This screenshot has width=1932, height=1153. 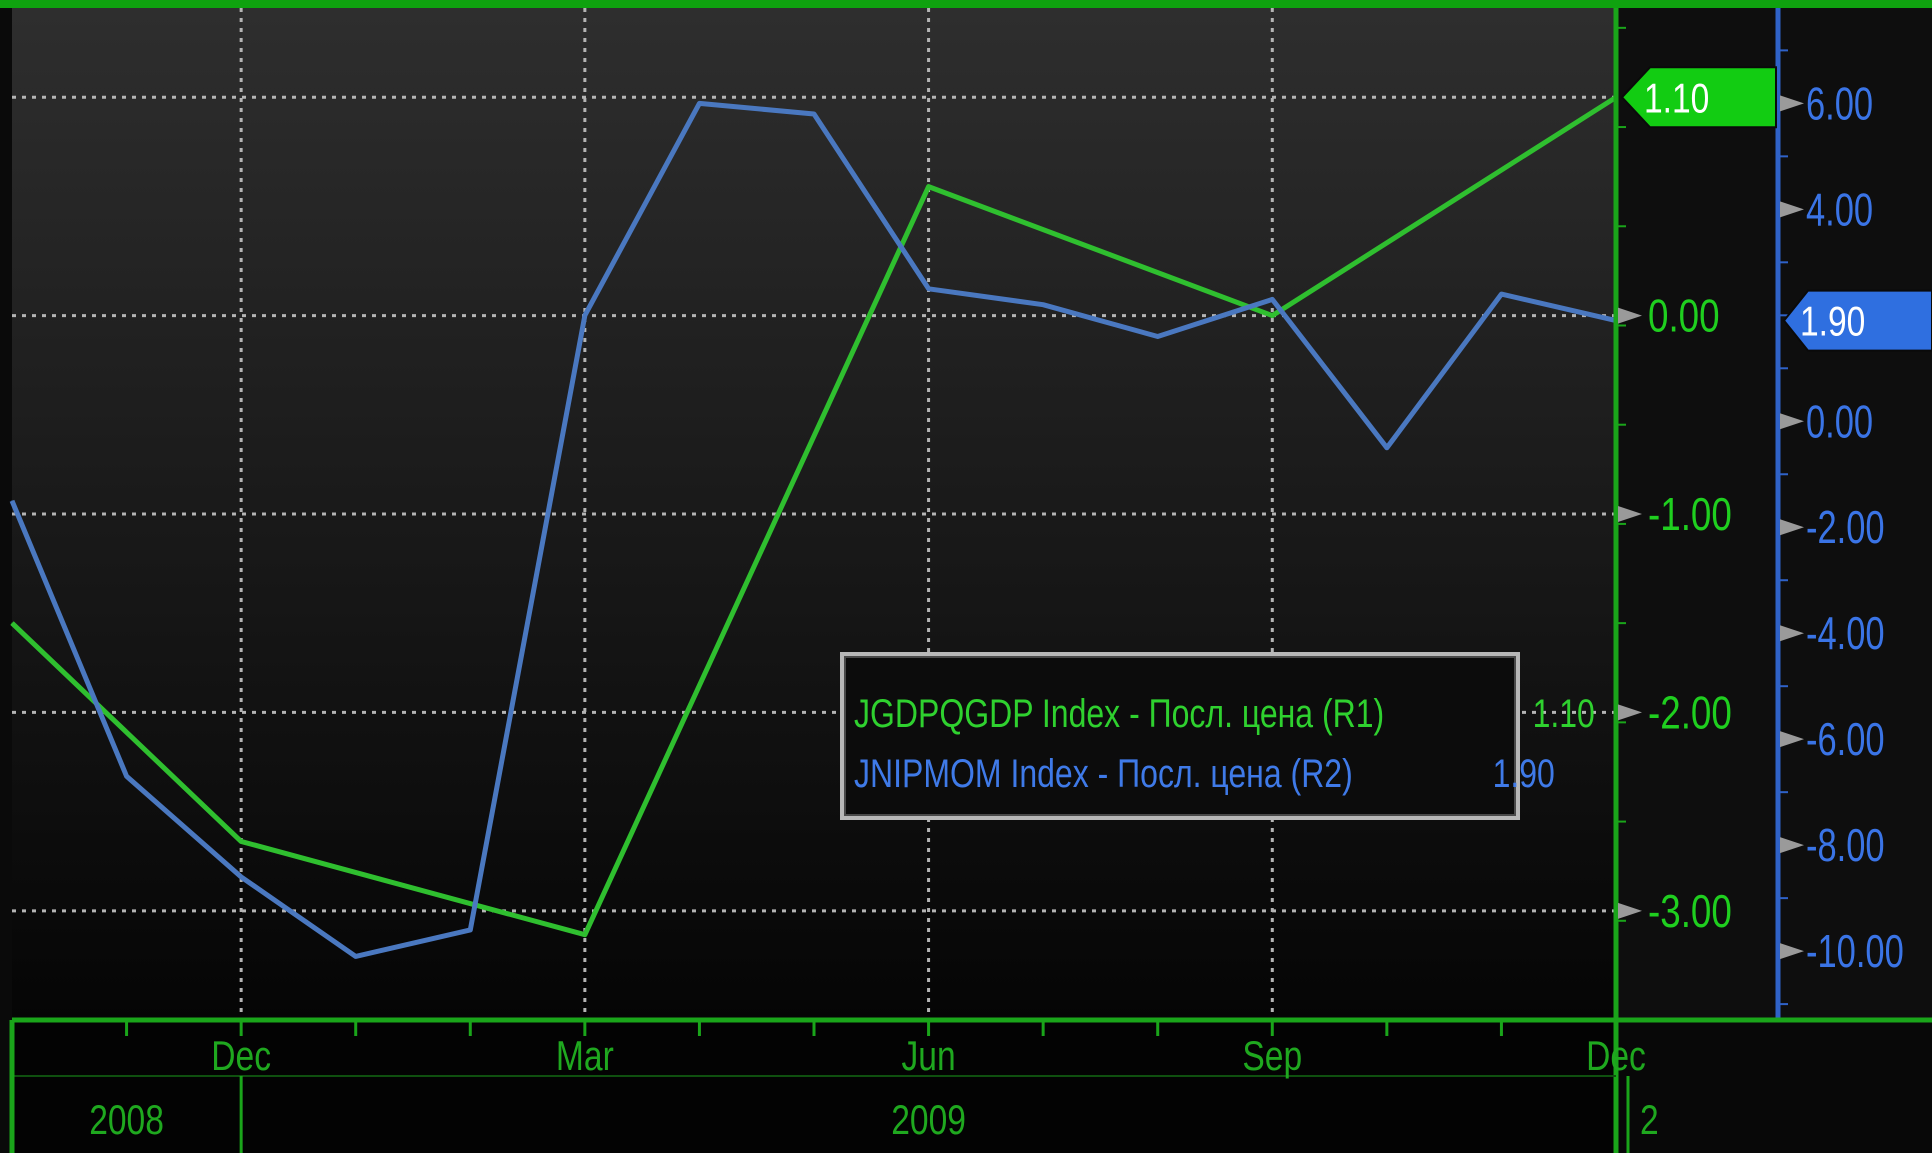 I want to click on r1-last-value-label: 1.10, so click(x=1676, y=99).